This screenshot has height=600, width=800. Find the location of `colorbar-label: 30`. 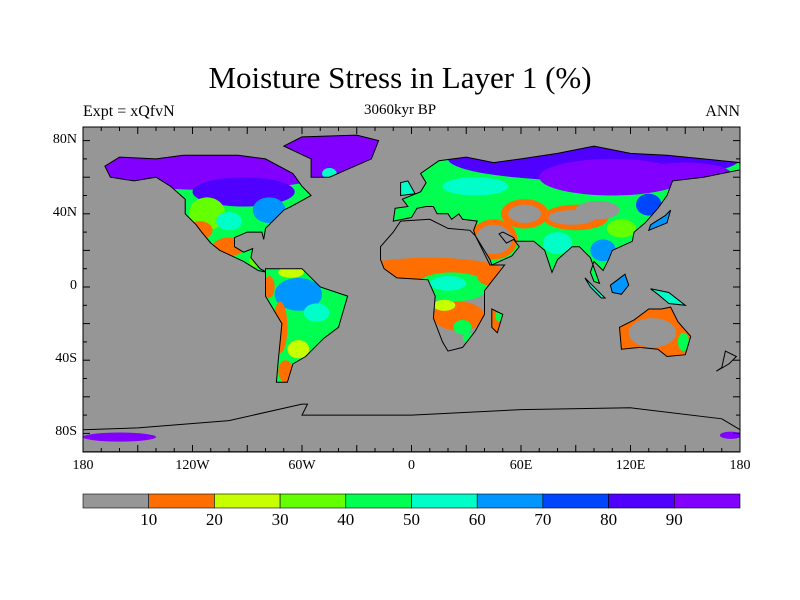

colorbar-label: 30 is located at coordinates (280, 519).